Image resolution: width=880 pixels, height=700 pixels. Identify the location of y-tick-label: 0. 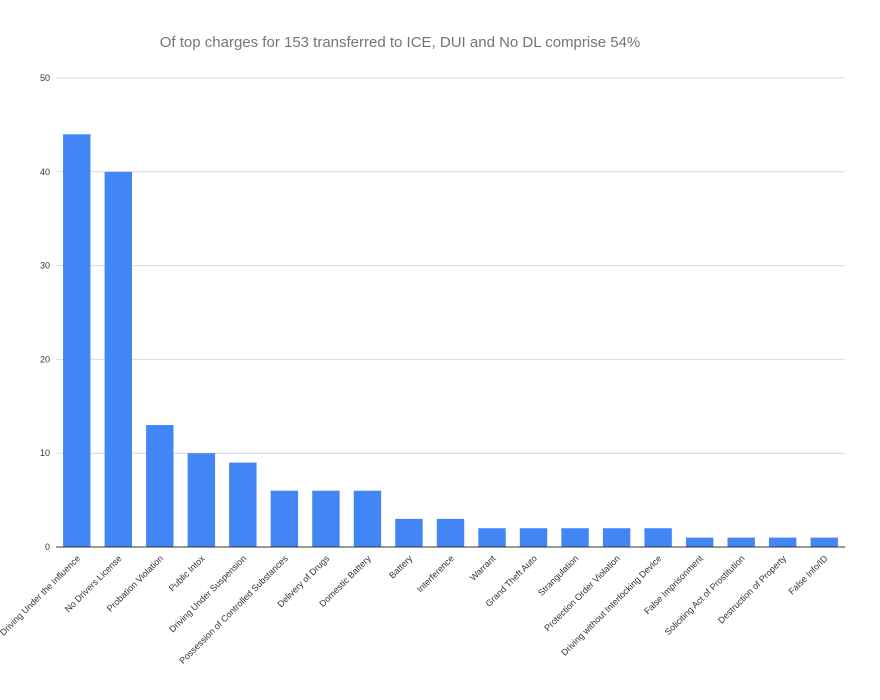
(47, 547).